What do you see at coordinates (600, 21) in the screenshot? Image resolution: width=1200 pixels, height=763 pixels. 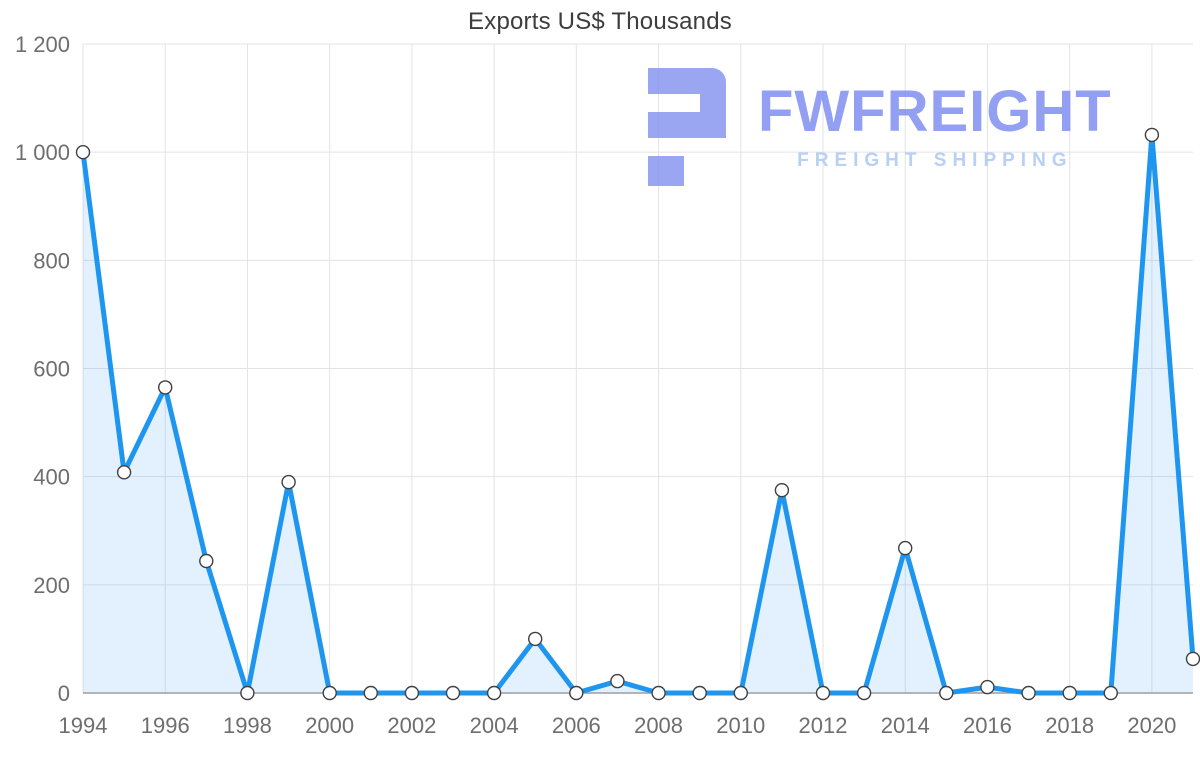 I see `chart-title: Exports US$ Thousands` at bounding box center [600, 21].